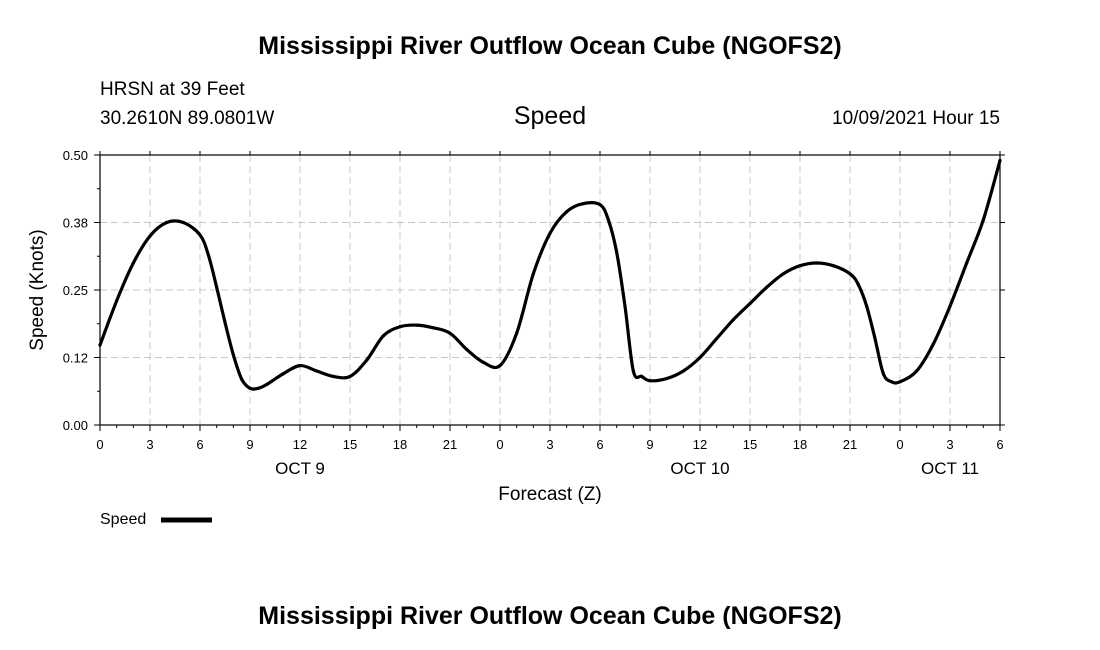 Image resolution: width=1100 pixels, height=650 pixels. What do you see at coordinates (699, 468) in the screenshot?
I see `day-label: OCT 10` at bounding box center [699, 468].